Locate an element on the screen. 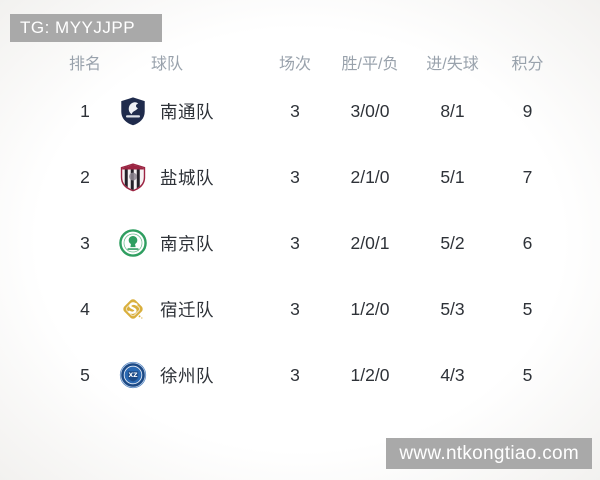  header-goals: 进/失球 is located at coordinates (452, 64).